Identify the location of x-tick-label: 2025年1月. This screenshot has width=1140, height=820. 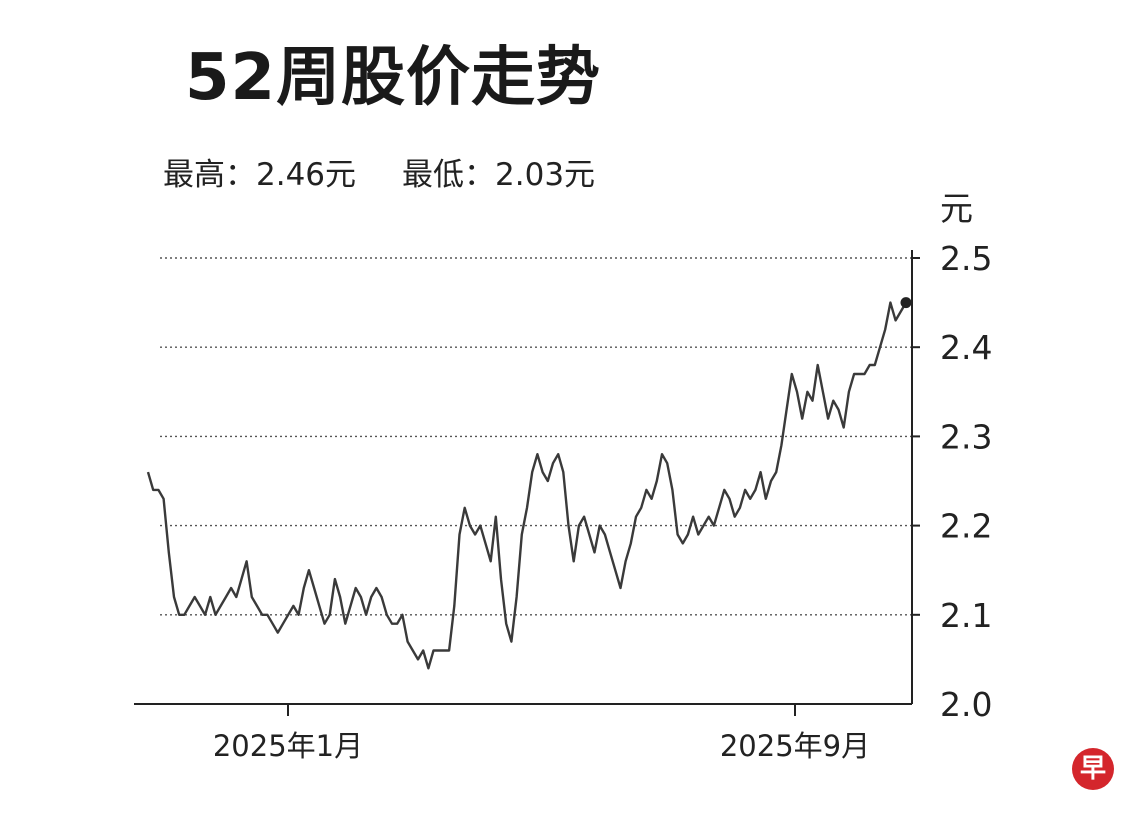
(288, 746).